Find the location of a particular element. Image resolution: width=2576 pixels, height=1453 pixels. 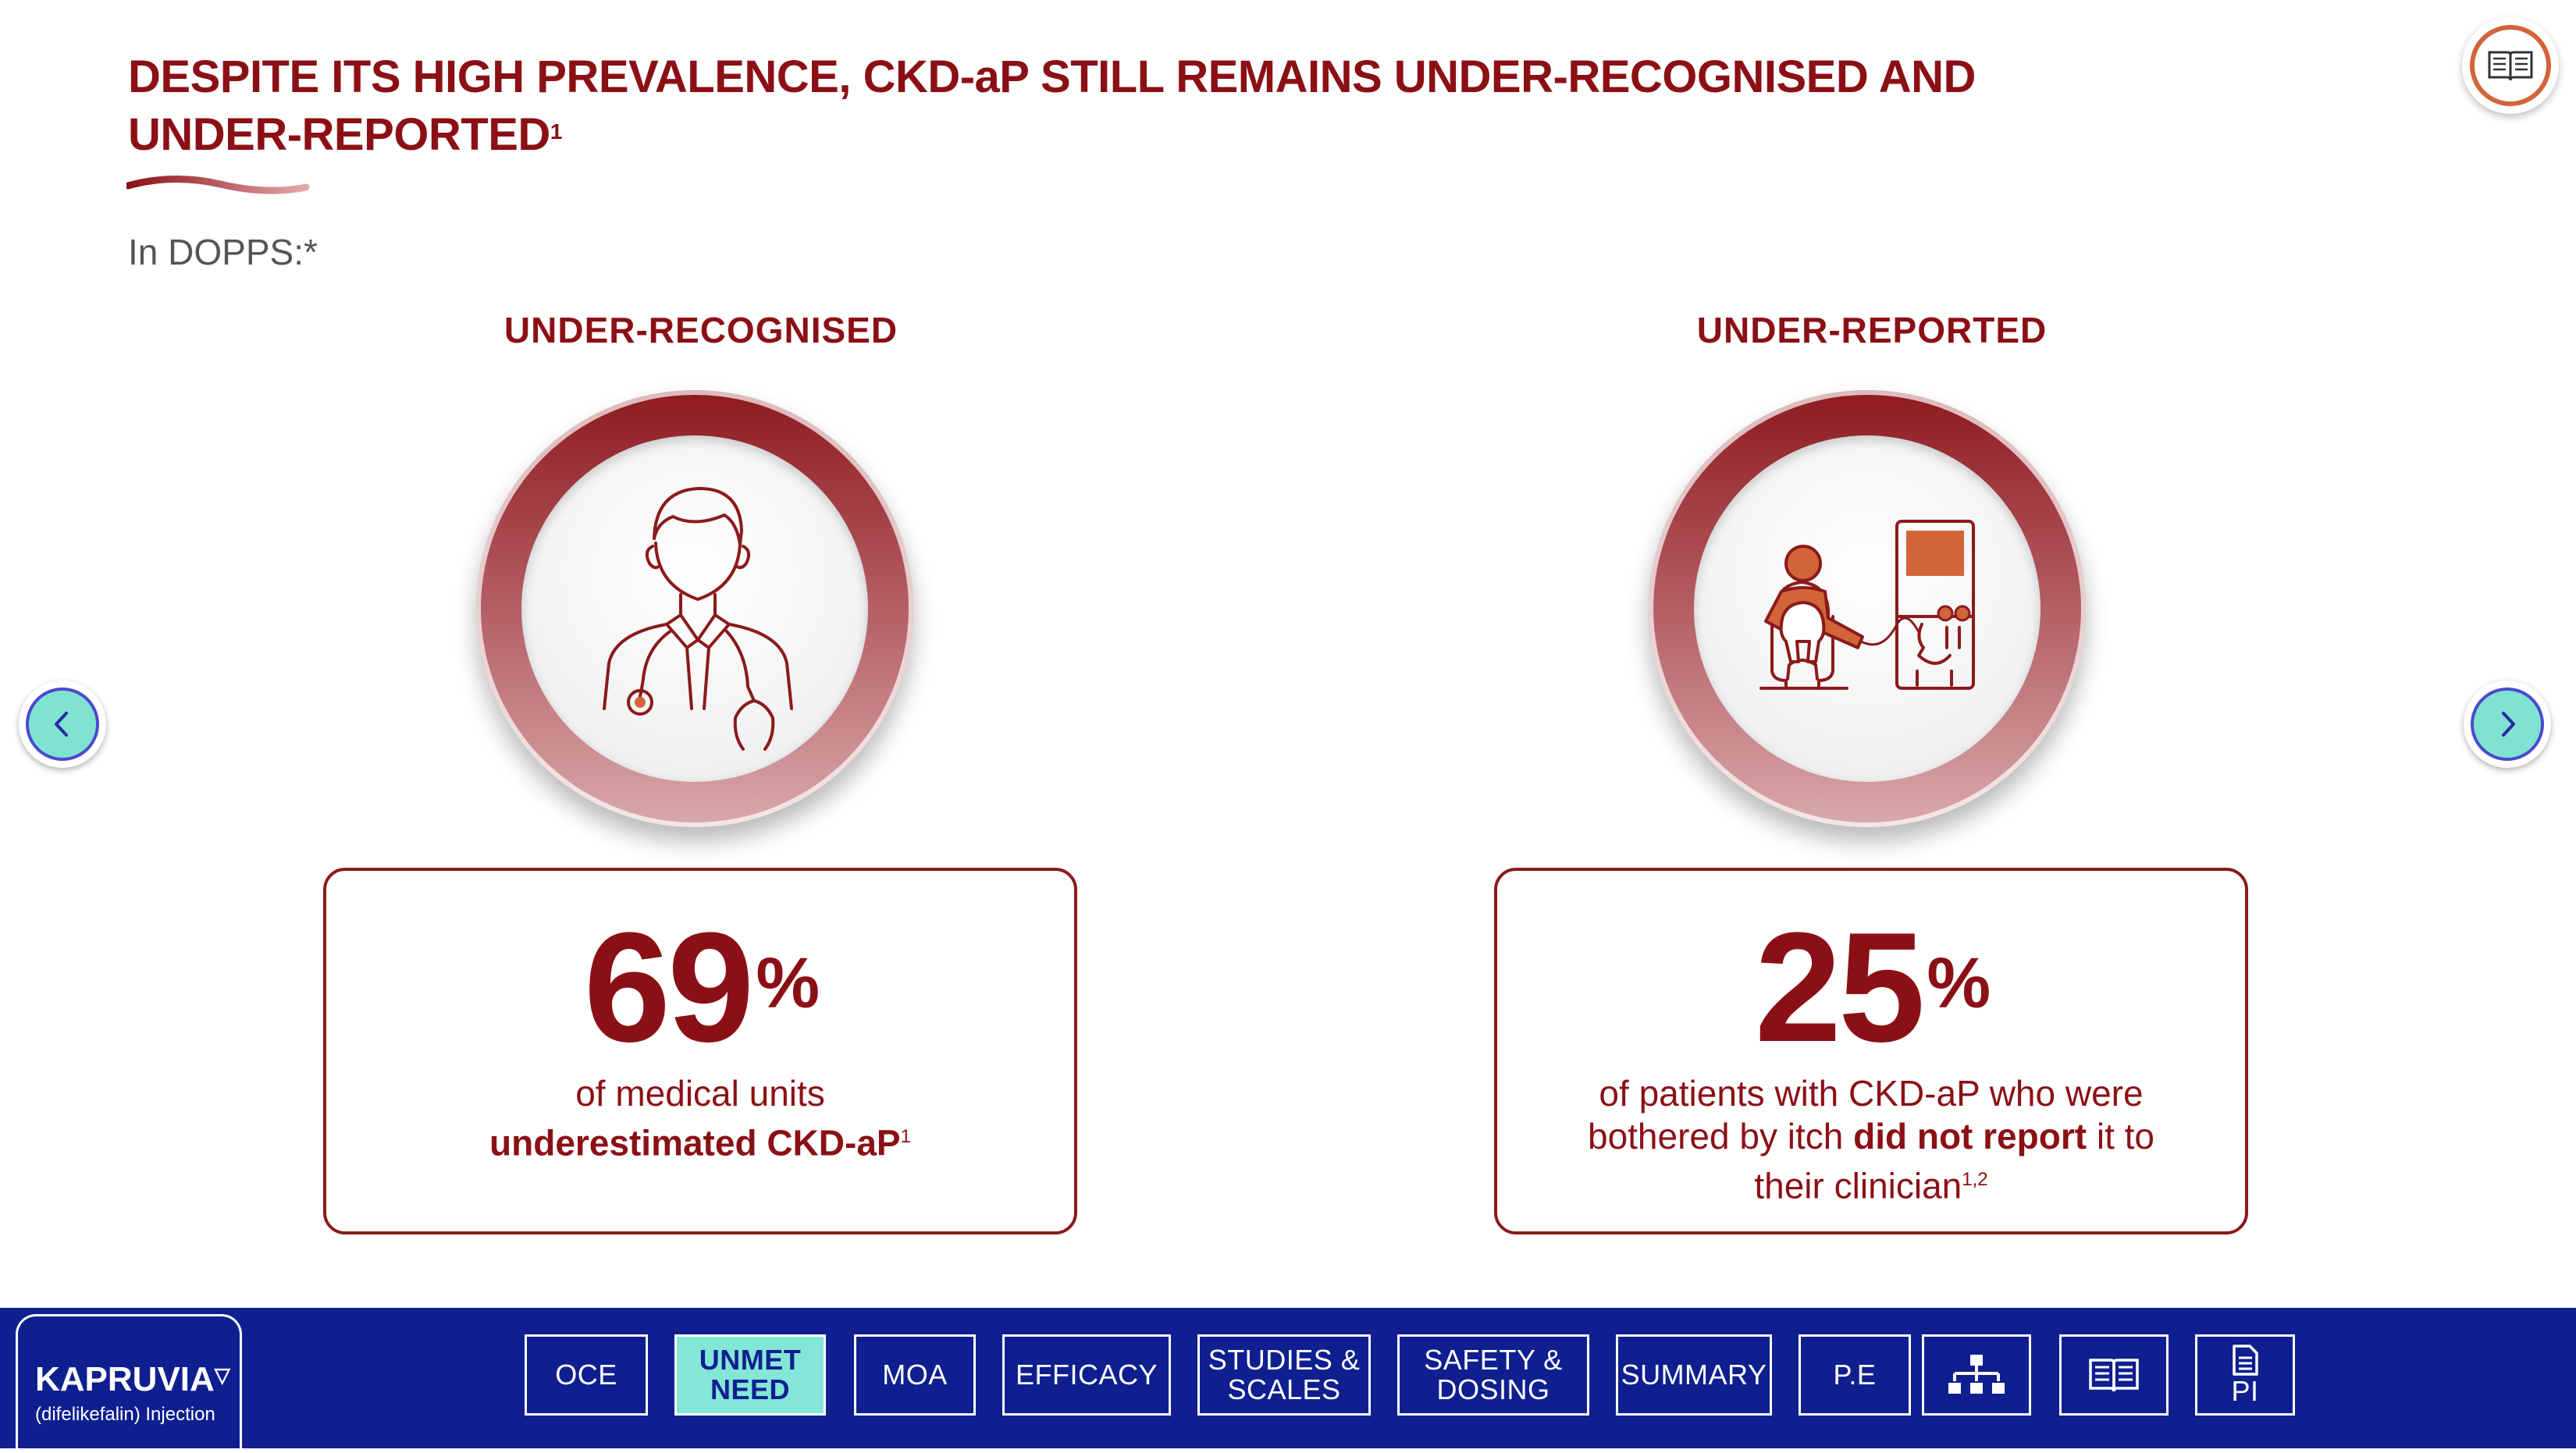

under-reported-heading: UNDER-REPORTED is located at coordinates (1872, 330).